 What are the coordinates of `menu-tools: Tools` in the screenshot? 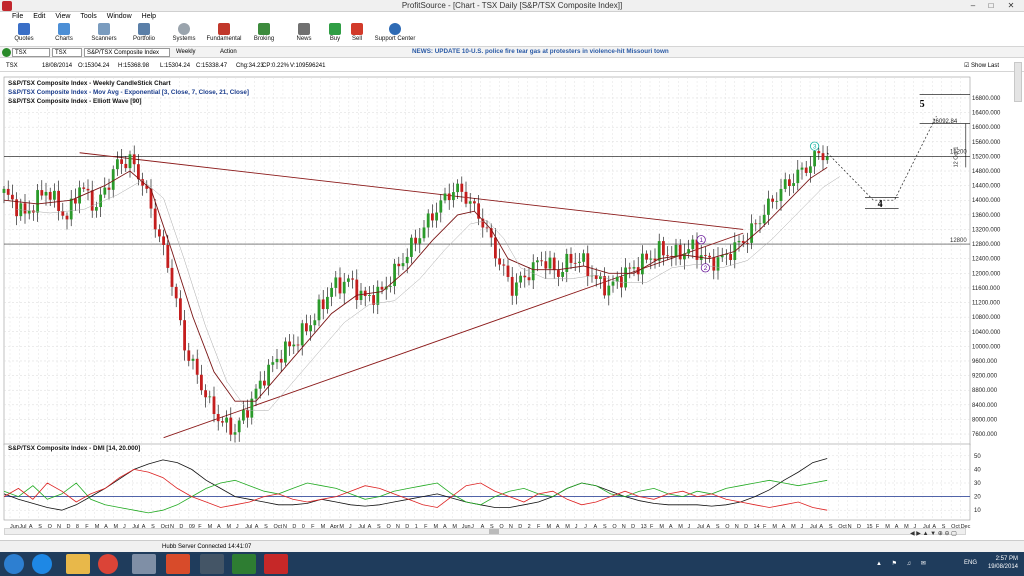 It's located at (88, 16).